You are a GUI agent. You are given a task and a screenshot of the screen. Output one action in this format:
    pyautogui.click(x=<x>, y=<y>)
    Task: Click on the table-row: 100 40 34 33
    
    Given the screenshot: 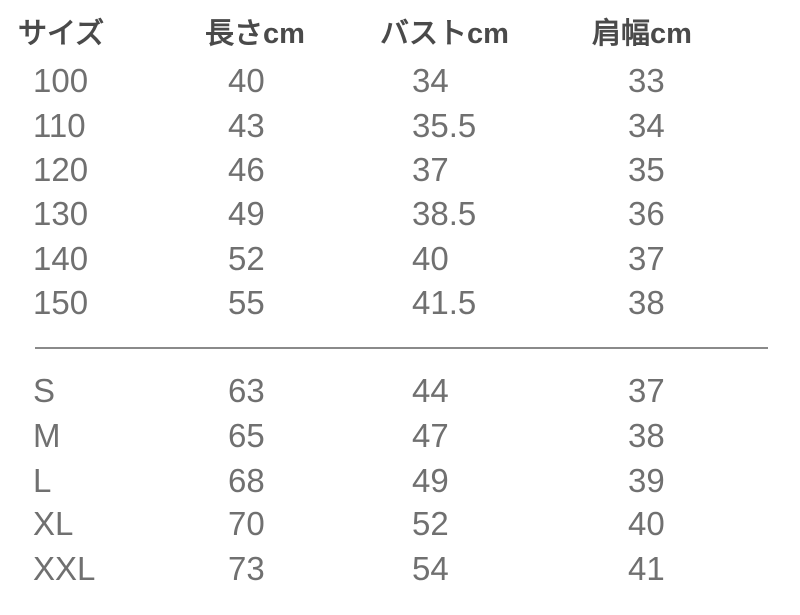 What is the action you would take?
    pyautogui.click(x=400, y=82)
    